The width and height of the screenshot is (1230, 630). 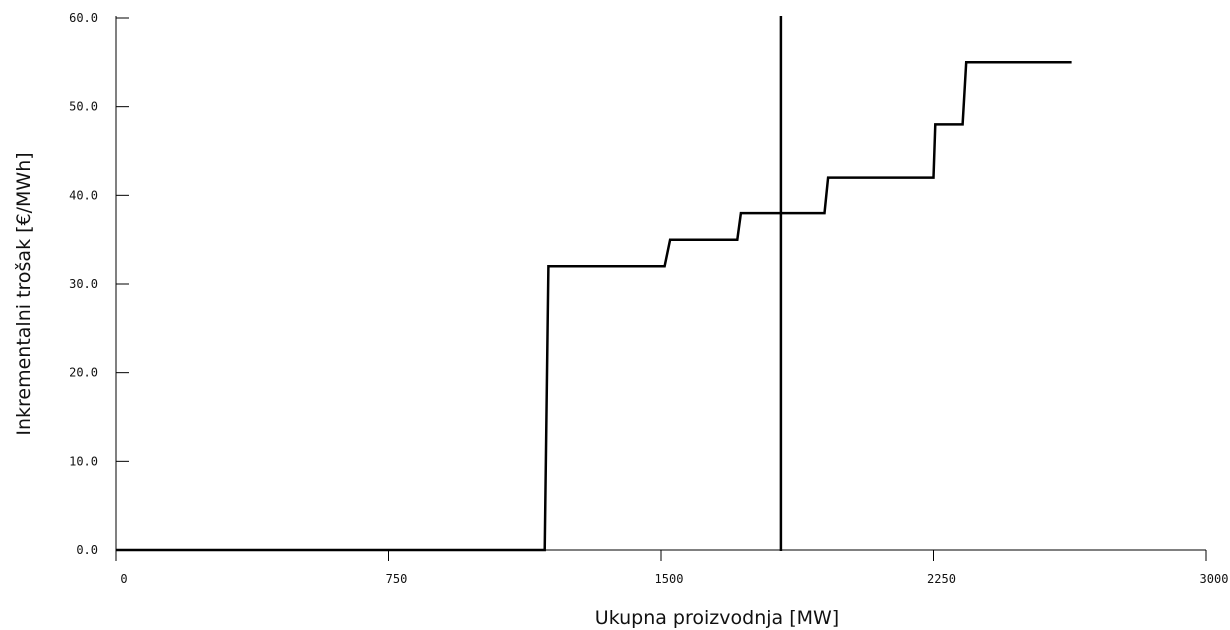 What do you see at coordinates (87, 550) in the screenshot?
I see `y-tick-label: 0.0` at bounding box center [87, 550].